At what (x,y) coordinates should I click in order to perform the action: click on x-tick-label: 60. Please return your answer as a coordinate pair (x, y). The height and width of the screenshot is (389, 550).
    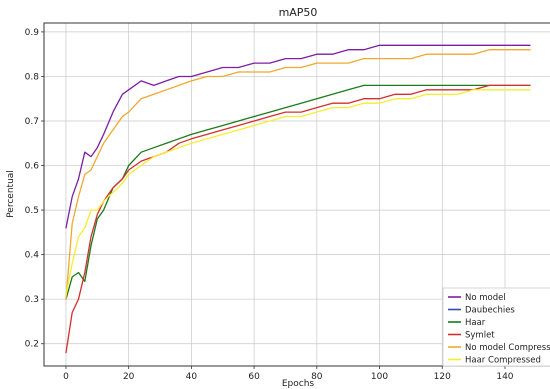
    Looking at the image, I should click on (254, 377).